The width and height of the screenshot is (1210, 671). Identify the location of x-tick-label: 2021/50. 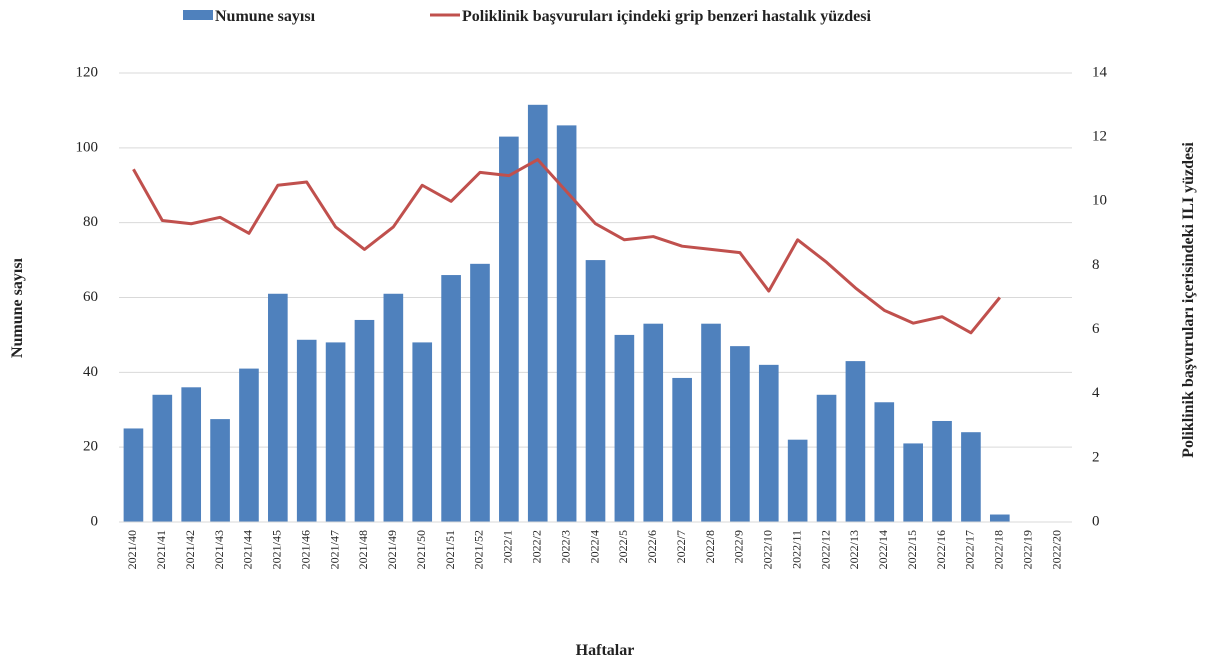
(421, 549).